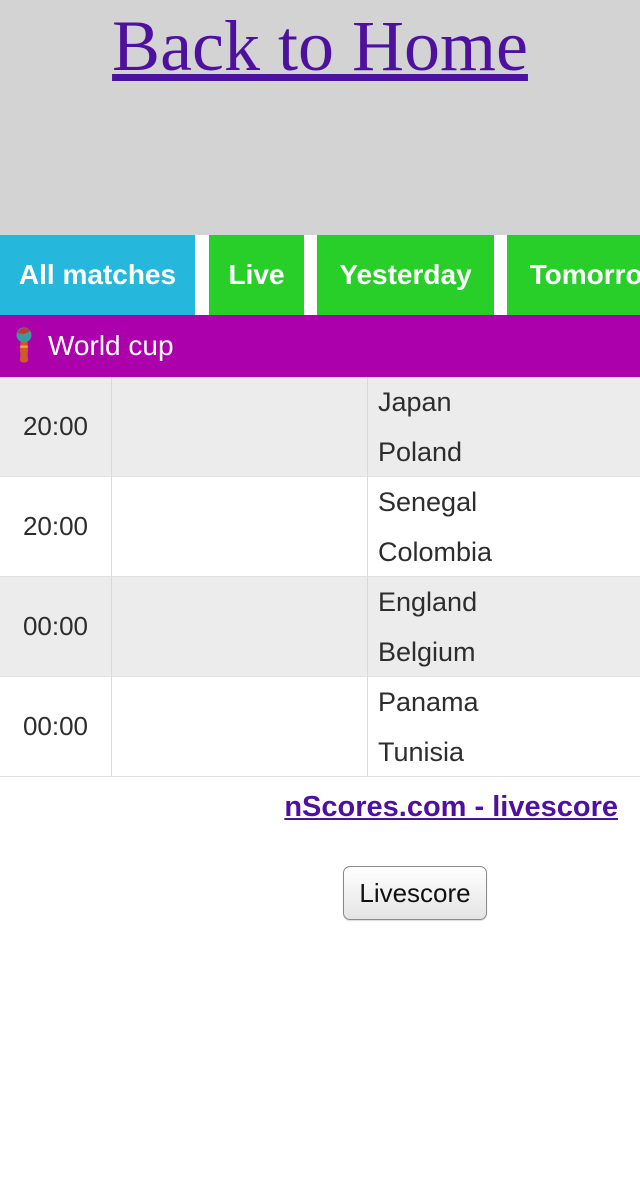  What do you see at coordinates (256, 275) in the screenshot?
I see `tab-live: Live` at bounding box center [256, 275].